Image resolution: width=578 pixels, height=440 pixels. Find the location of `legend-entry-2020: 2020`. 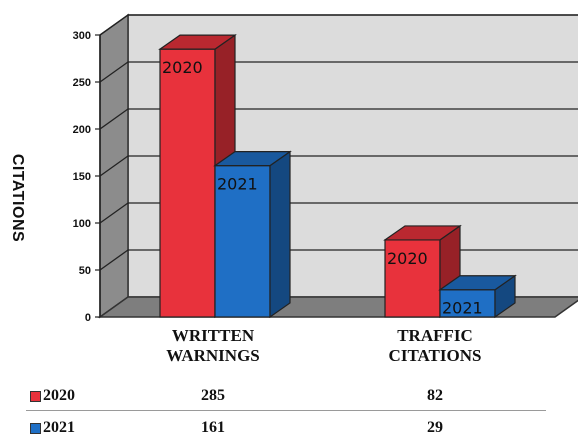

legend-entry-2020: 2020 is located at coordinates (52, 396).